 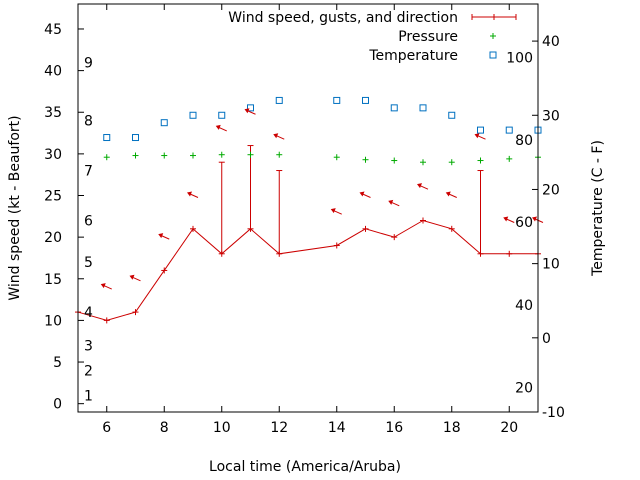 I want to click on legend-label-pressure: Pressure, so click(x=428, y=37).